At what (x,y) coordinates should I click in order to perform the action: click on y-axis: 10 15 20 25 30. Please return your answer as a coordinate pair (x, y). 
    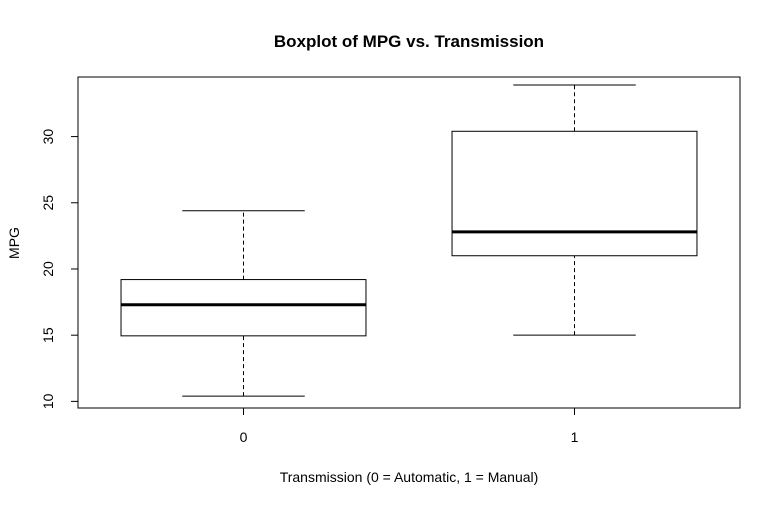
    Looking at the image, I should click on (59, 269).